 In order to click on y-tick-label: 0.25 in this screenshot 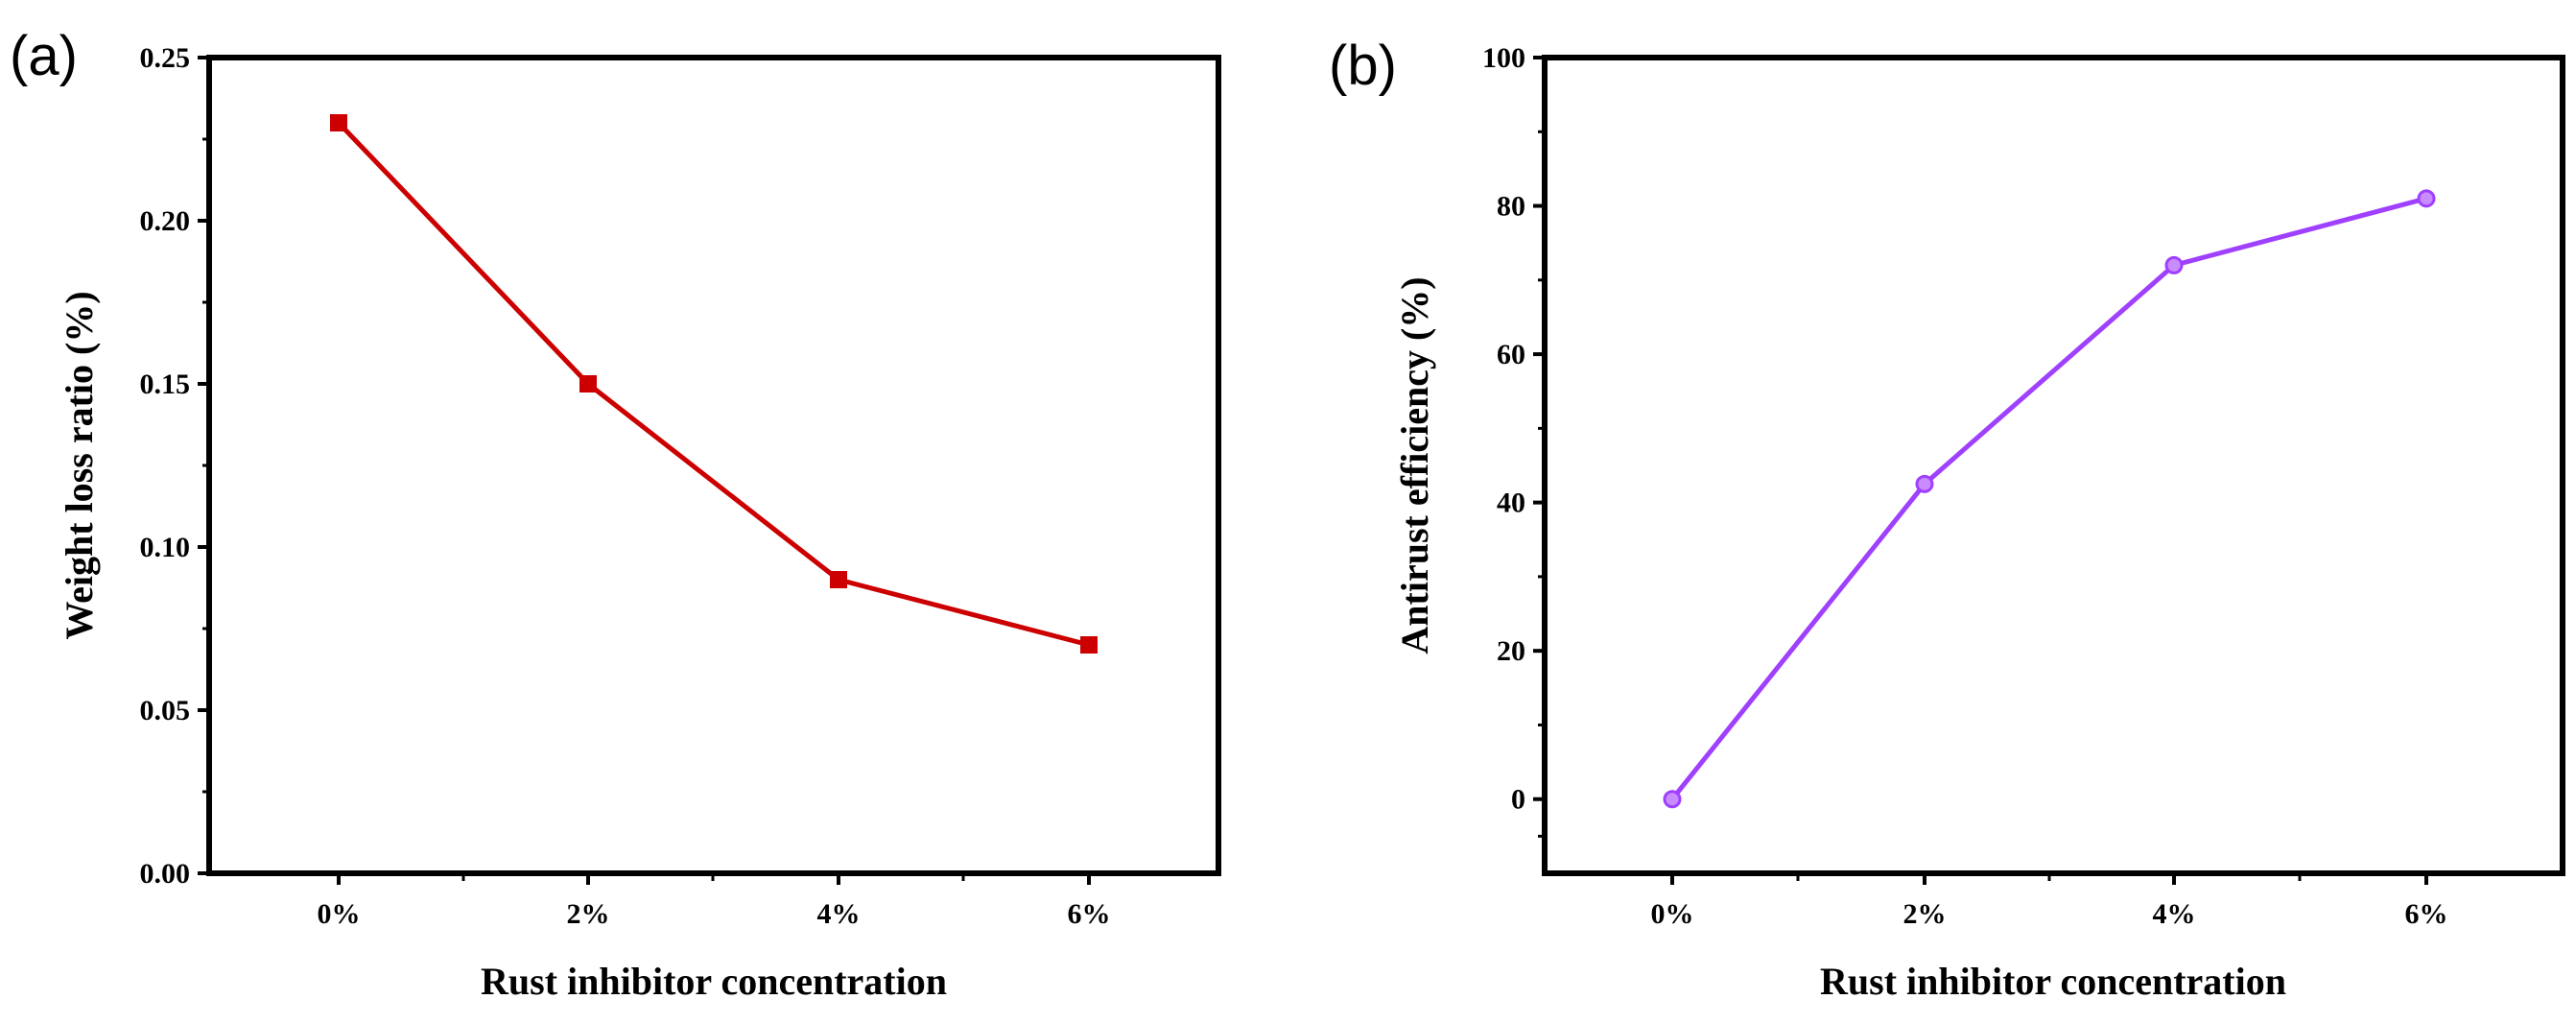, I will do `click(166, 58)`.